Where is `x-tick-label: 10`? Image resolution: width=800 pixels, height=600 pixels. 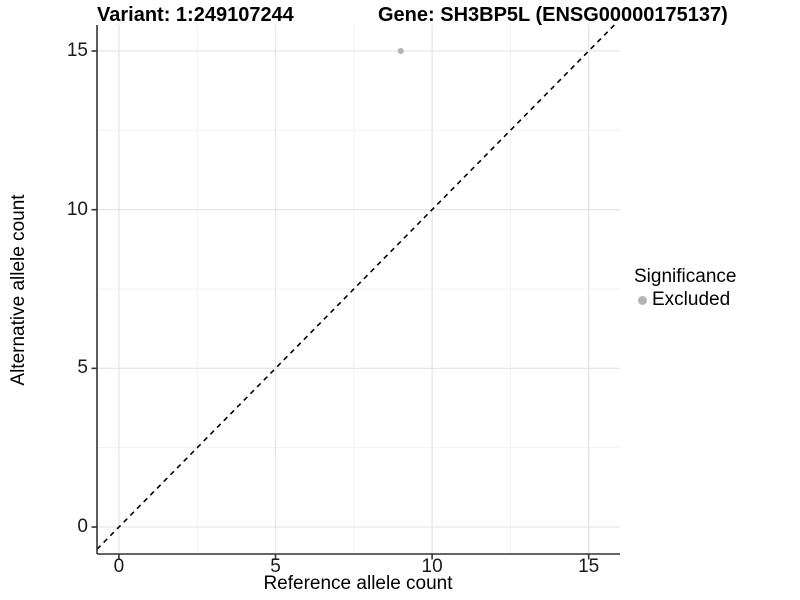
x-tick-label: 10 is located at coordinates (432, 566).